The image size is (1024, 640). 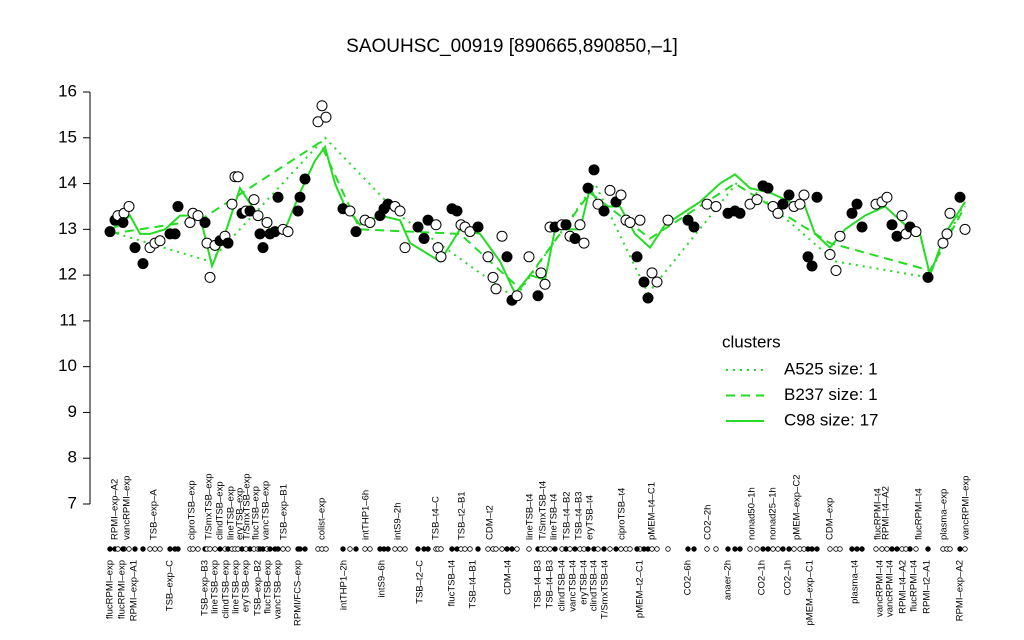 What do you see at coordinates (830, 519) in the screenshot?
I see `x-label-top: CDM–exp` at bounding box center [830, 519].